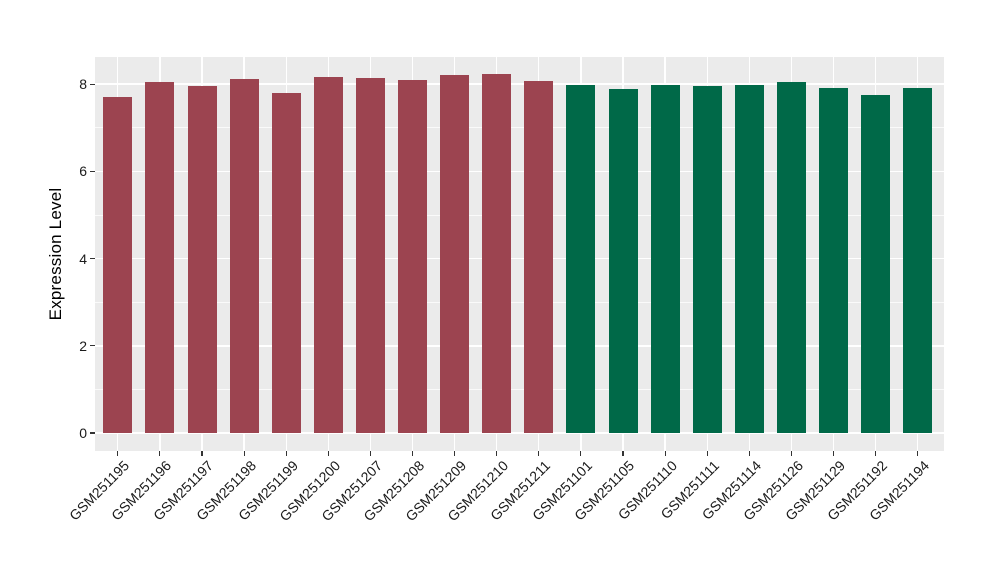 This screenshot has width=1000, height=580. Describe the element at coordinates (244, 256) in the screenshot. I see `bar-GSM251198` at that location.